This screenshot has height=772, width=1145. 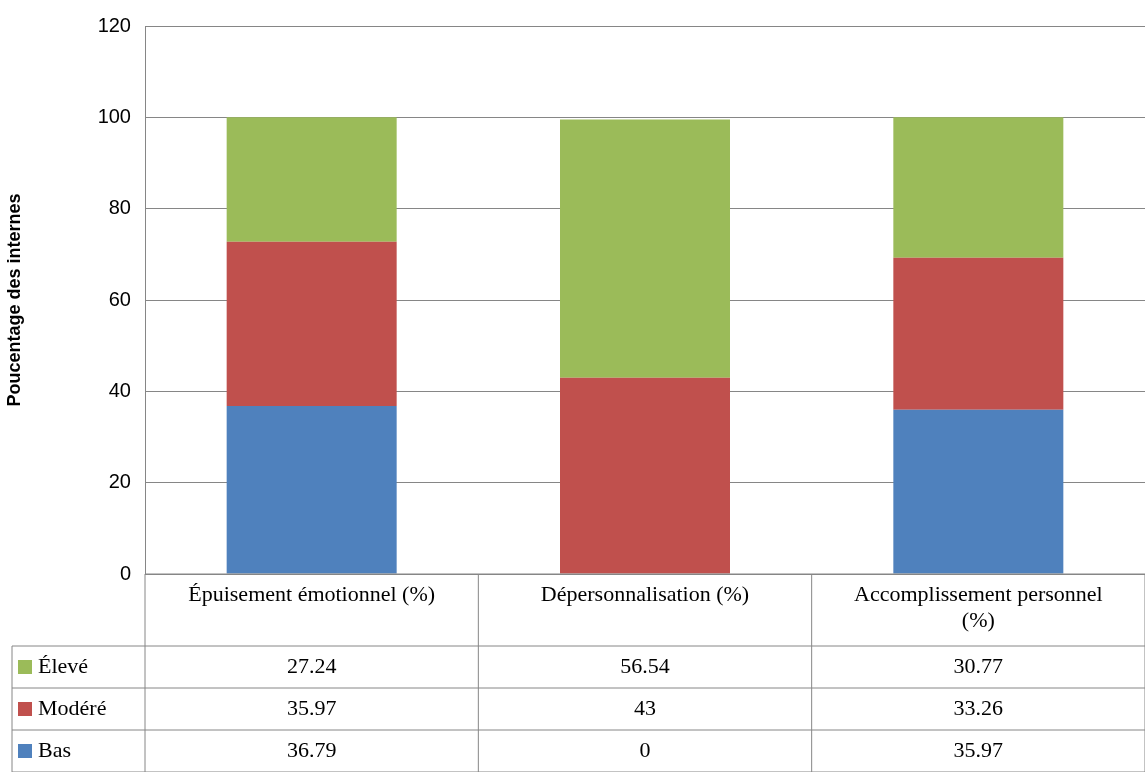 What do you see at coordinates (311, 665) in the screenshot?
I see `data-label: 27.24` at bounding box center [311, 665].